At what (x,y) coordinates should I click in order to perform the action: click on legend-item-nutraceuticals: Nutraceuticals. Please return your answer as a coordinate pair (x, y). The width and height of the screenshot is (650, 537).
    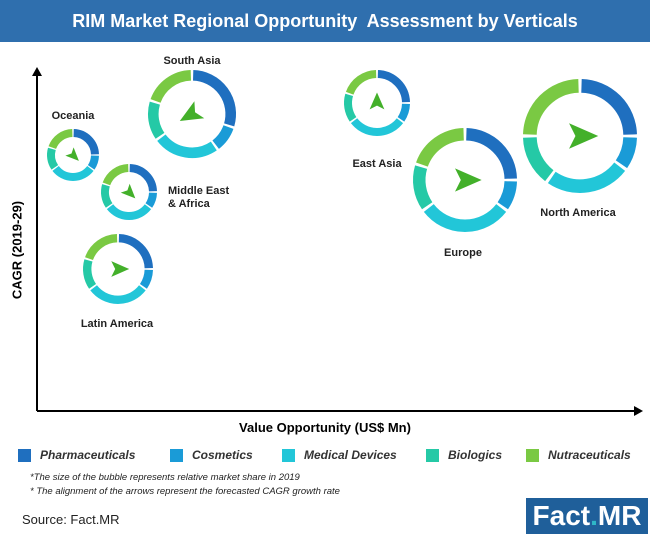
    Looking at the image, I should click on (578, 455).